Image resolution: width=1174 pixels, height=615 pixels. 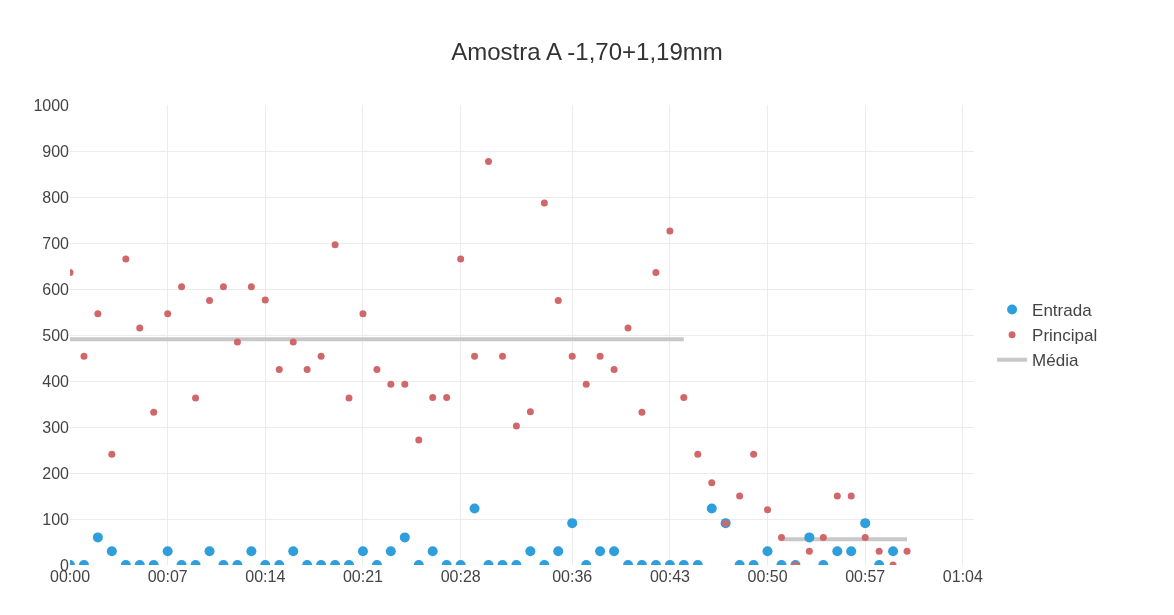 What do you see at coordinates (51, 105) in the screenshot?
I see `y-tick-label: 1000` at bounding box center [51, 105].